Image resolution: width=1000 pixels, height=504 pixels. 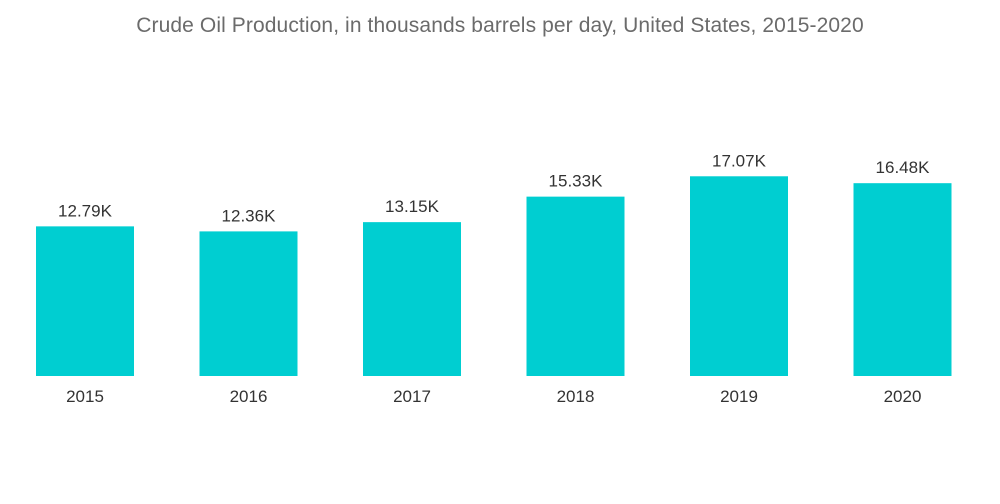 I want to click on x-axis-tick-labels: 2015 2016 2017 2018 2019 2020, so click(x=493, y=396).